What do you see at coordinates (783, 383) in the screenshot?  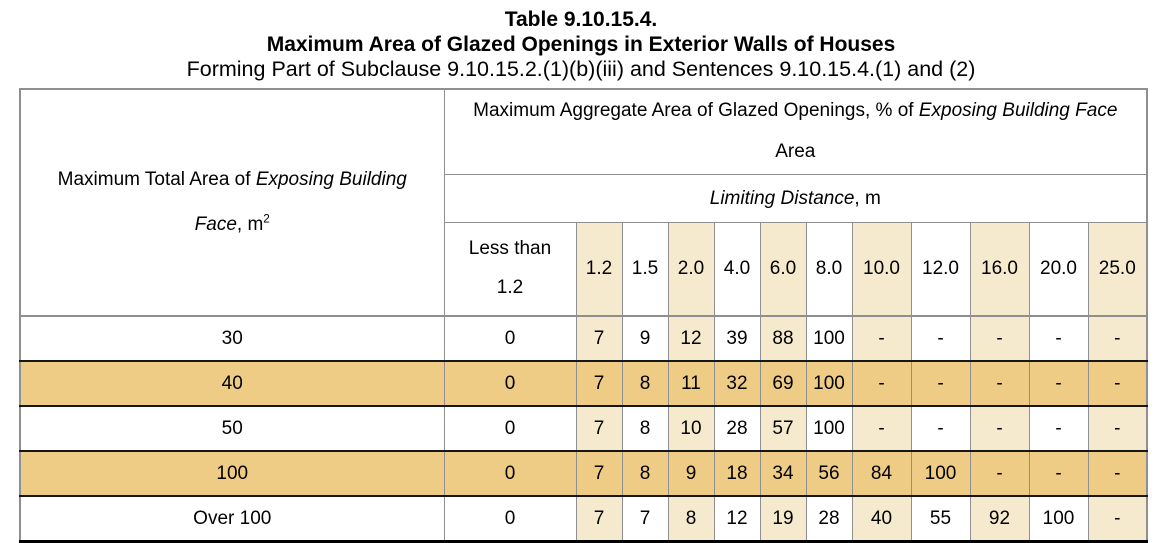 I see `table-cell: 69` at bounding box center [783, 383].